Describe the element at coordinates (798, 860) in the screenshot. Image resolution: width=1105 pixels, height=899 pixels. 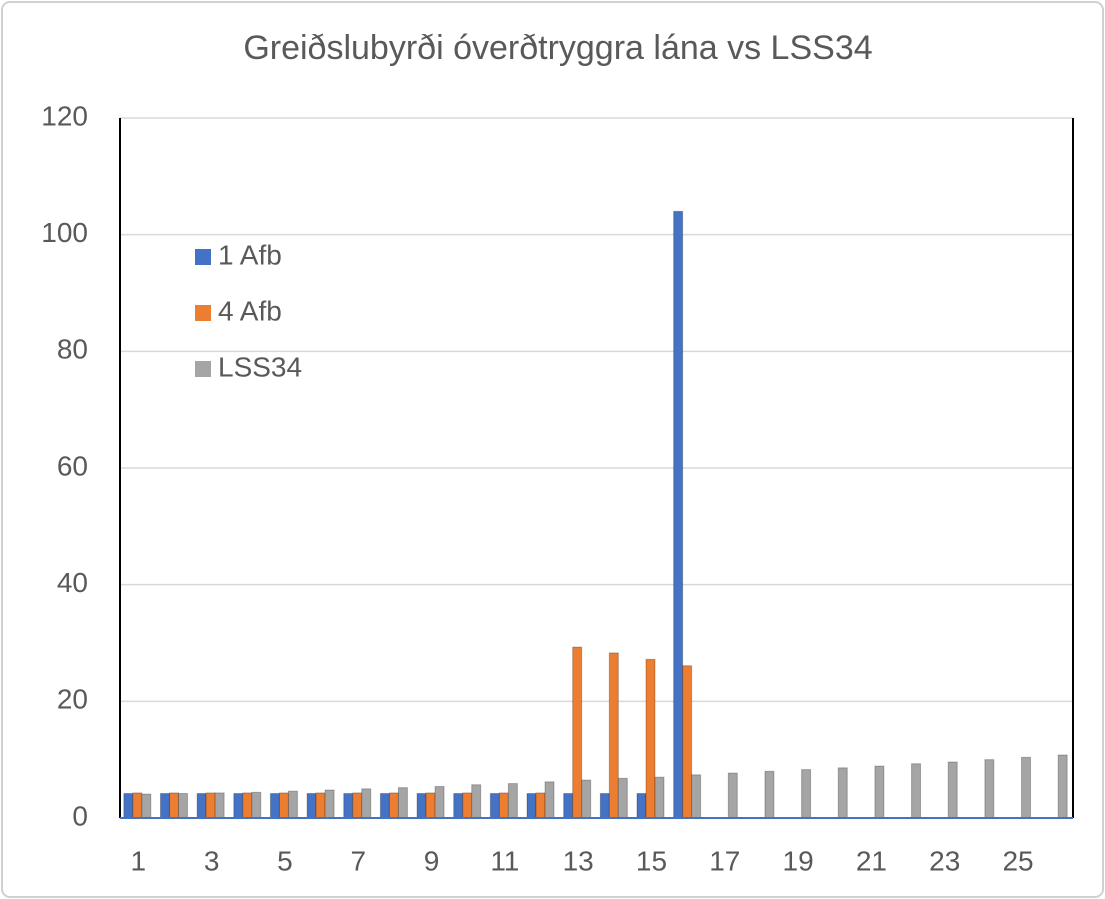
I see `x-tick-label: 19` at that location.